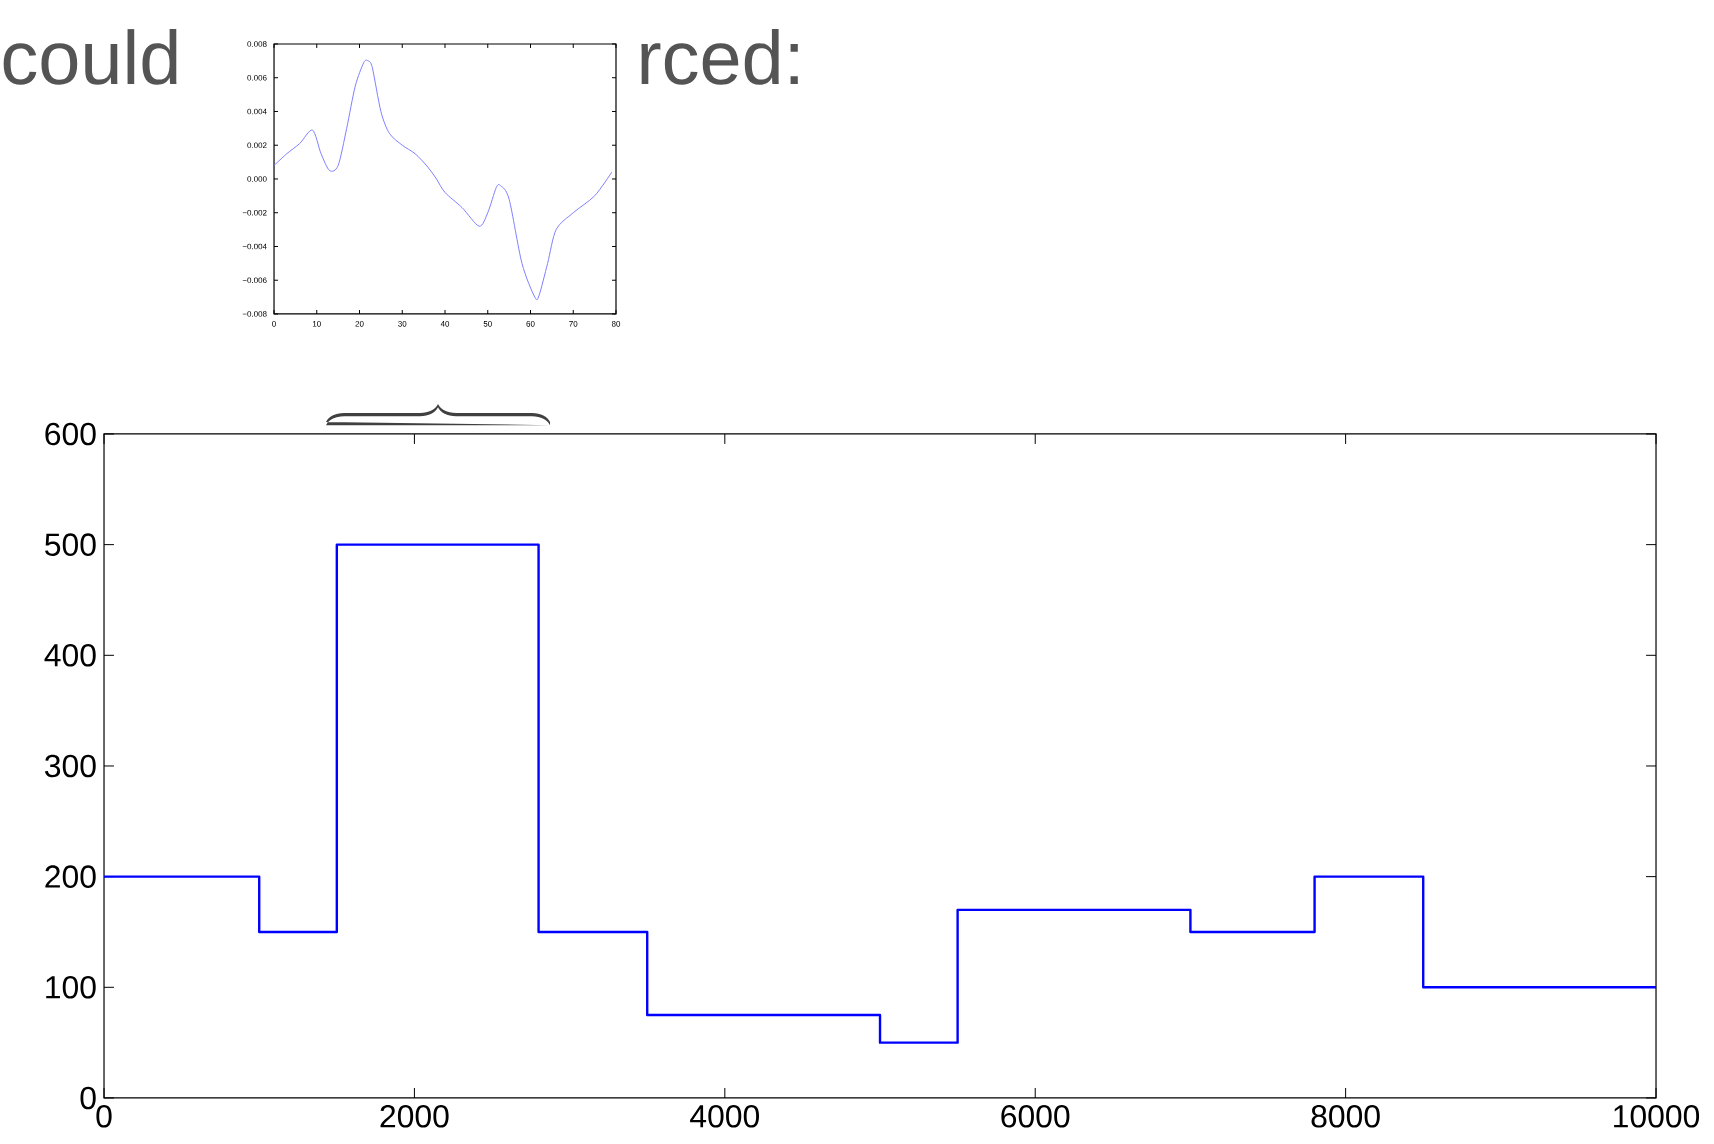 This screenshot has width=1714, height=1144. Describe the element at coordinates (70, 544) in the screenshot. I see `y-tick-label: 500` at that location.